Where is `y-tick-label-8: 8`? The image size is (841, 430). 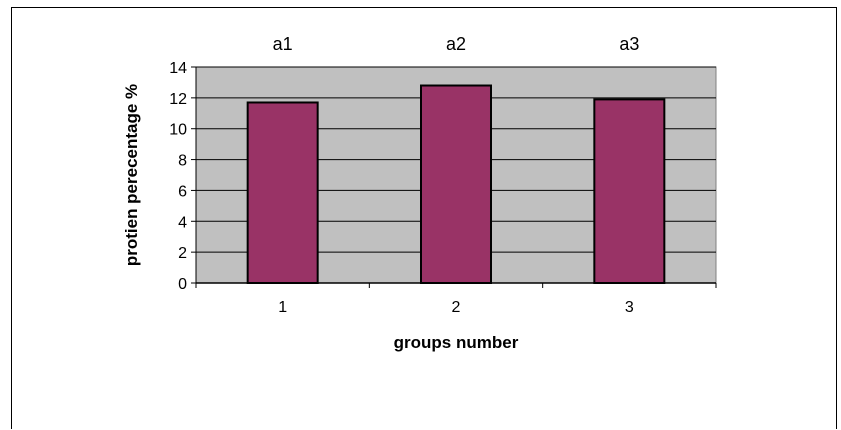 y-tick-label-8: 8 is located at coordinates (182, 161).